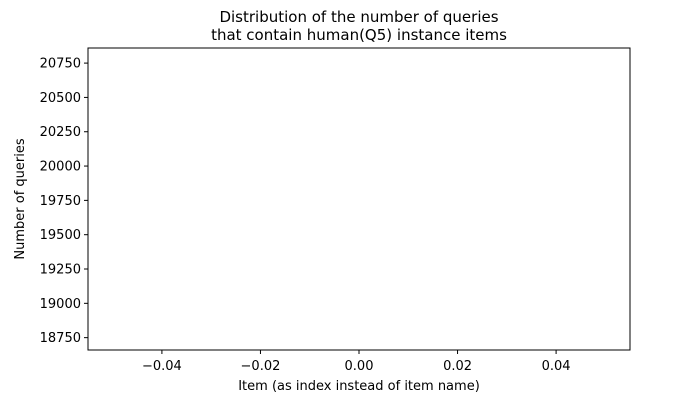 The height and width of the screenshot is (404, 700). I want to click on x-tick-label: 0.04, so click(556, 366).